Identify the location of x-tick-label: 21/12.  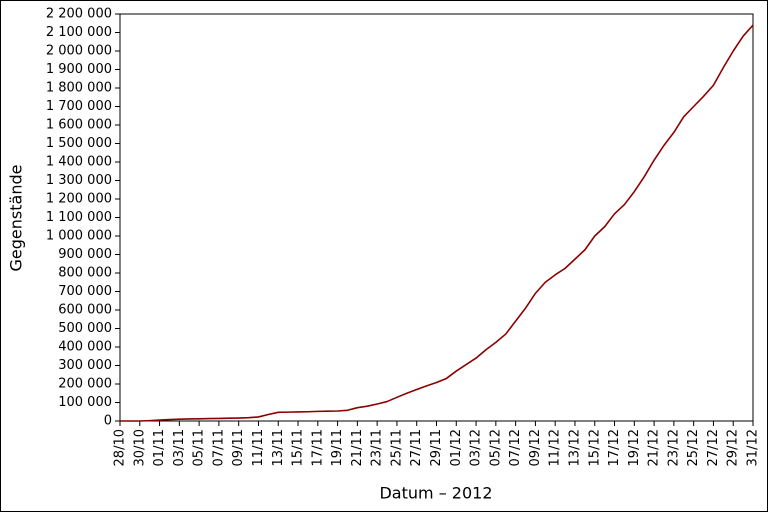
(654, 447).